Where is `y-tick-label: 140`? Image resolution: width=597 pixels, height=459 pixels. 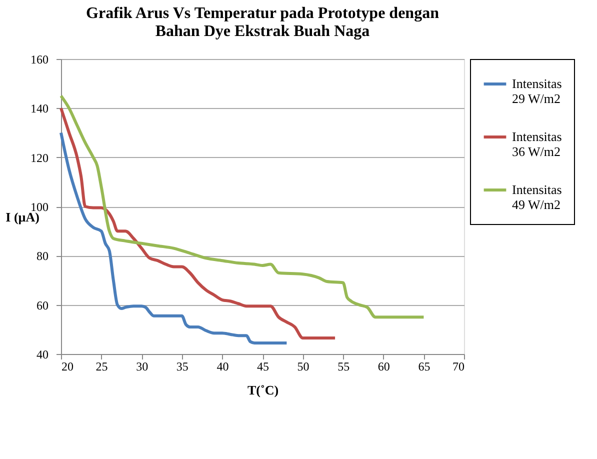 y-tick-label: 140 is located at coordinates (39, 109).